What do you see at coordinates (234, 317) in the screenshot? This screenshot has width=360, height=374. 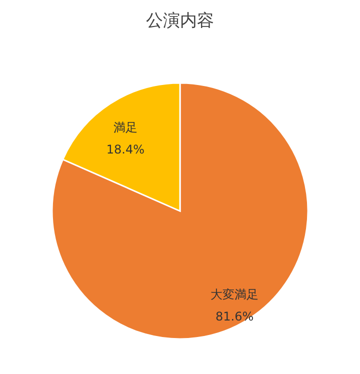 I see `data-label: 81.6%` at bounding box center [234, 317].